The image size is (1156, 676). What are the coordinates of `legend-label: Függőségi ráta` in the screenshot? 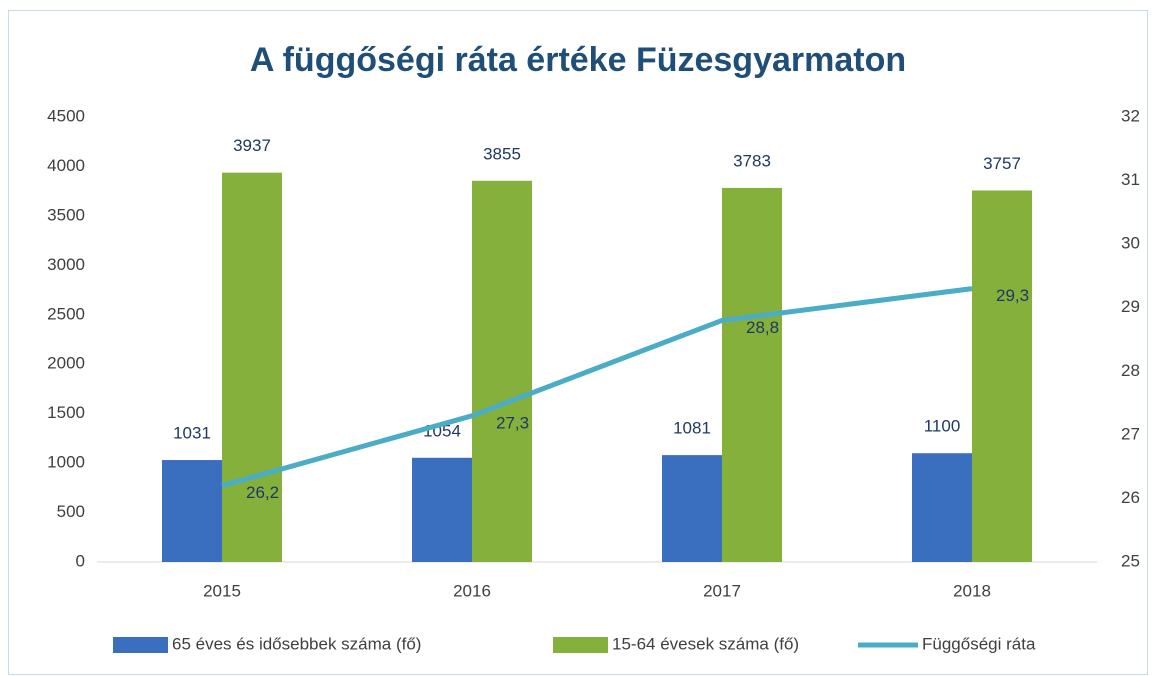 It's located at (979, 643).